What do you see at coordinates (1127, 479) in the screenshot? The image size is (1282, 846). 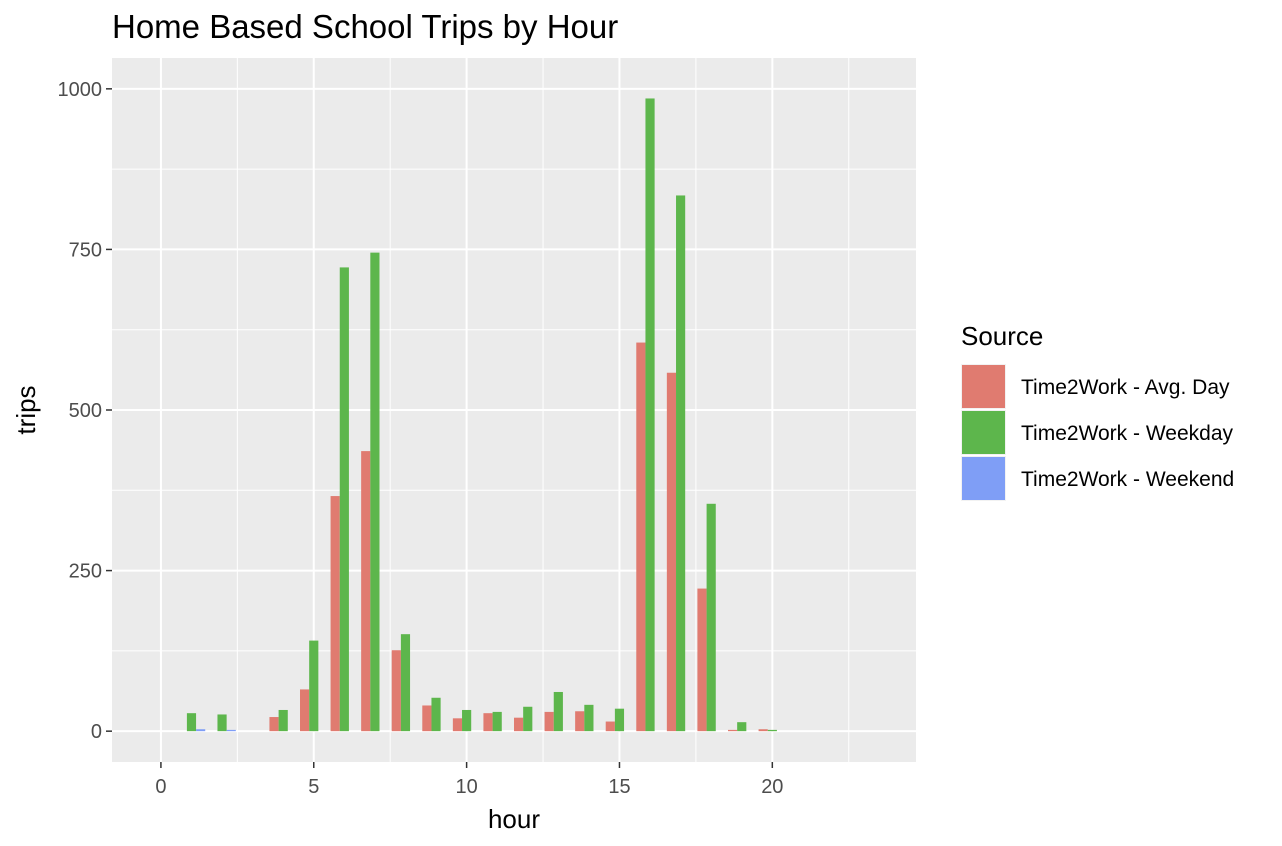 I see `legend-label: Time2Work - Weekend` at bounding box center [1127, 479].